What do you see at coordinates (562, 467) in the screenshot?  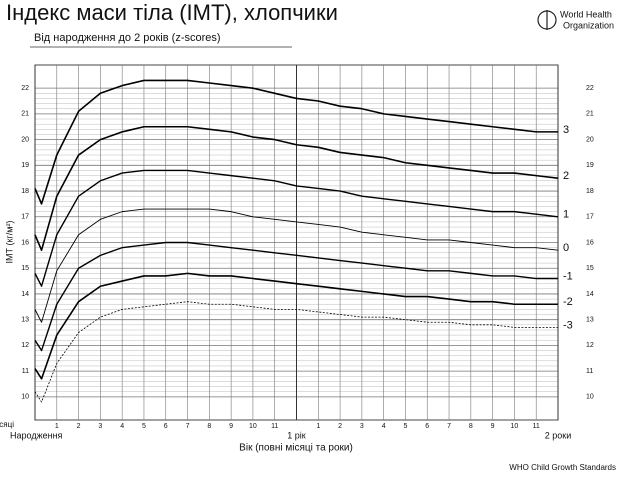 I see `footer: WHO Child Growth Standards` at bounding box center [562, 467].